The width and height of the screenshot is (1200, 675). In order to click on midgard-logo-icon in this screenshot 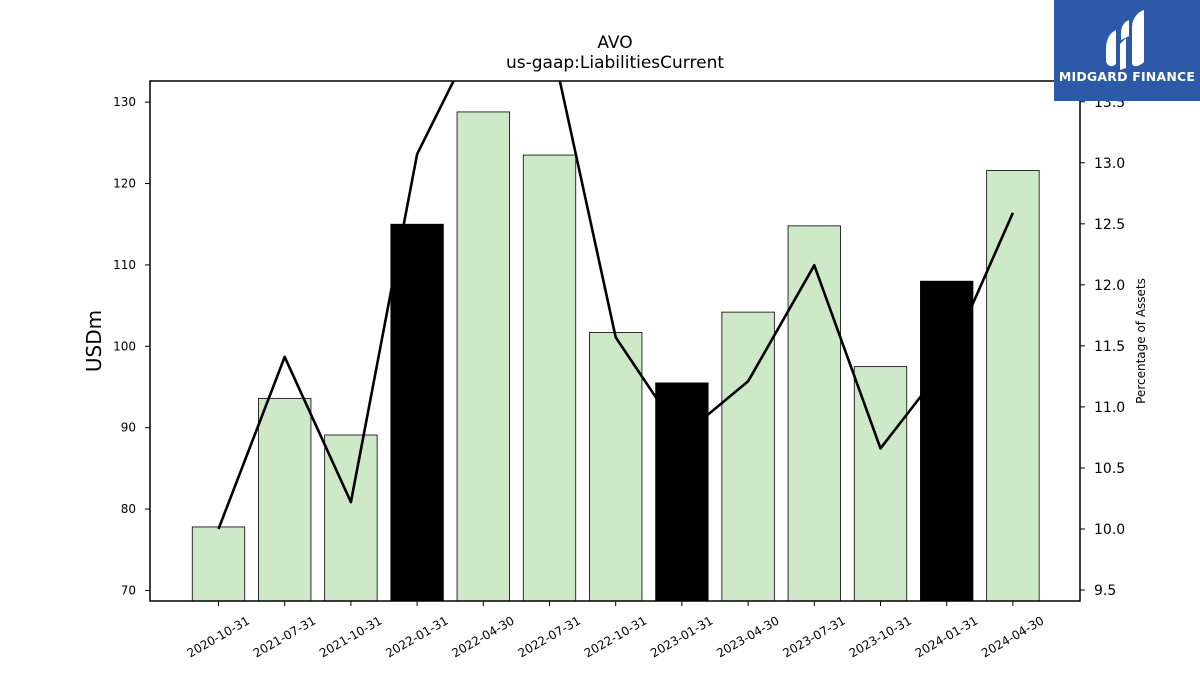, I will do `click(1125, 40)`.